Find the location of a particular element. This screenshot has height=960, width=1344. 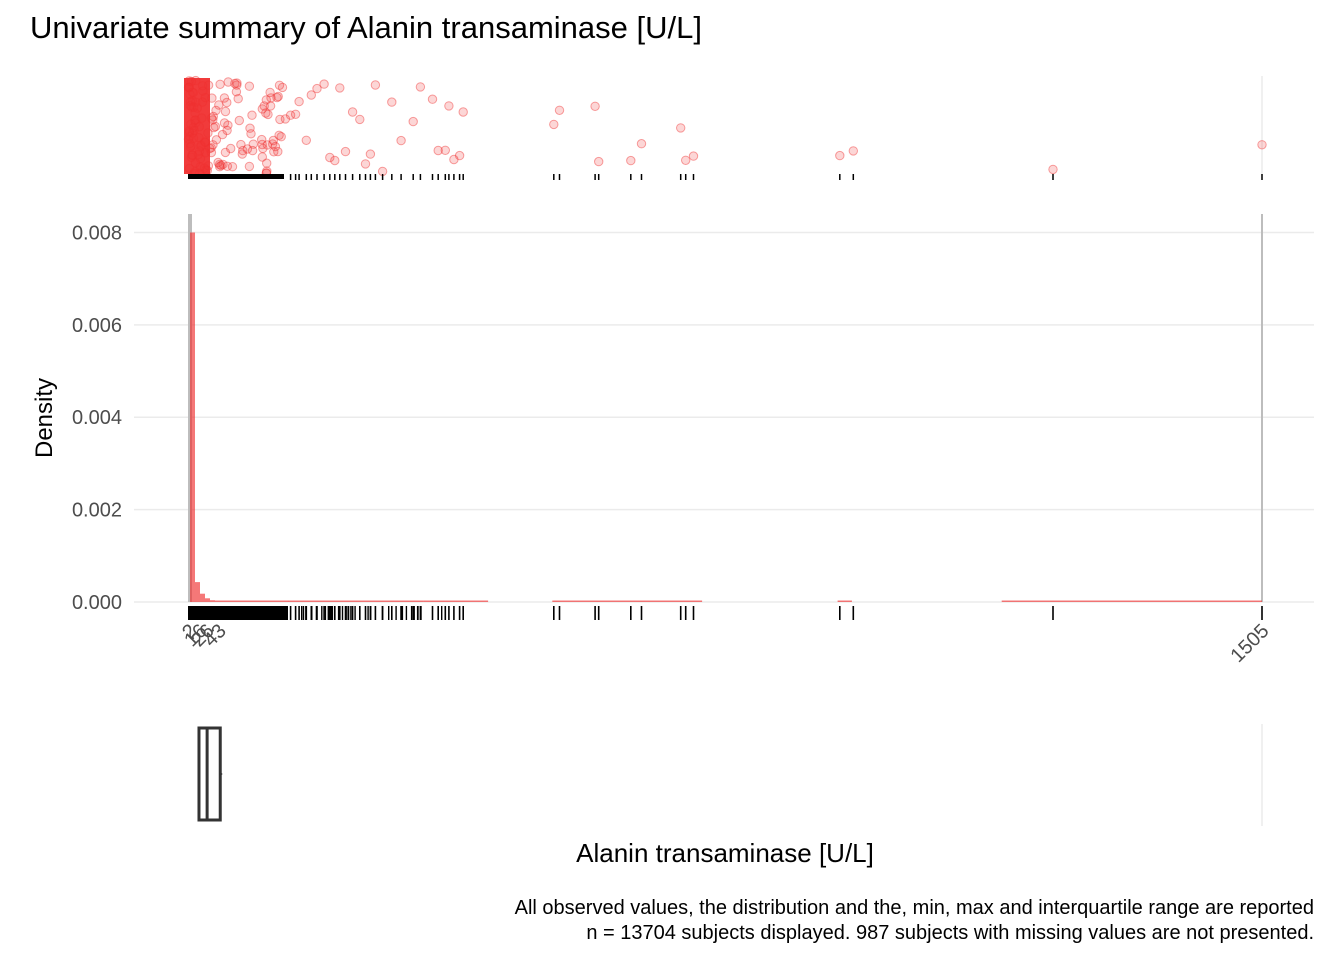

y-tick-label: 0.006 is located at coordinates (97, 326).